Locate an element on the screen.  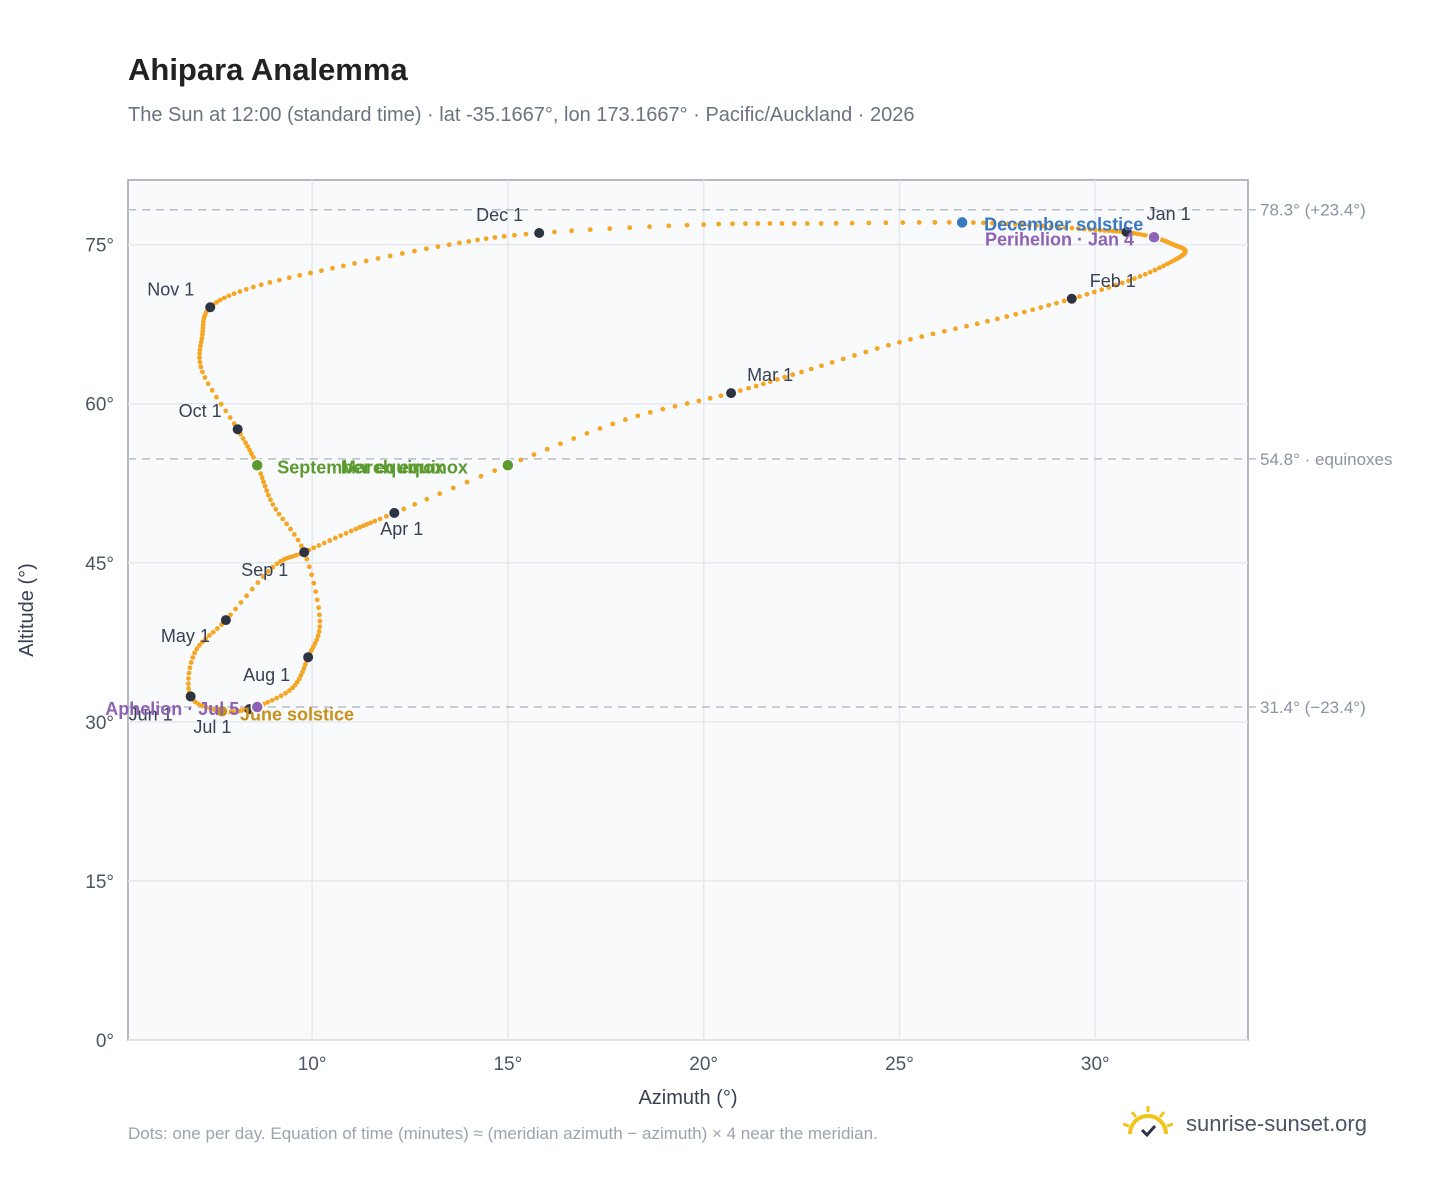
month-label: Apr 1 is located at coordinates (401, 529).